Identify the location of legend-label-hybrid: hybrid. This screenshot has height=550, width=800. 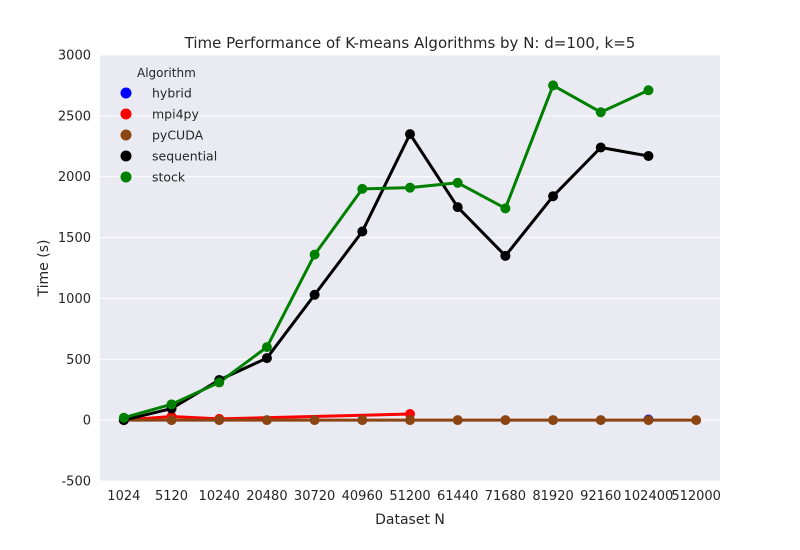
(172, 93).